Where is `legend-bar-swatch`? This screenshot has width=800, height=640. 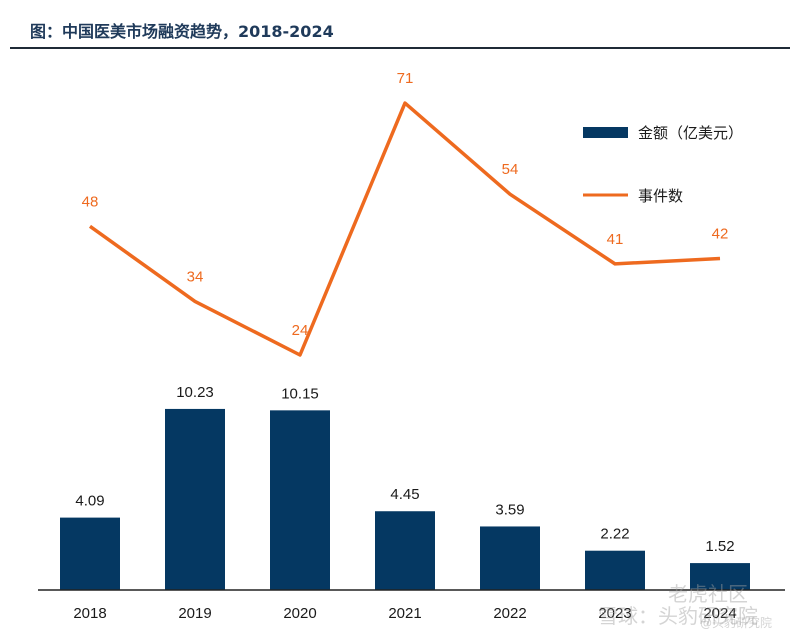
legend-bar-swatch is located at coordinates (605, 132).